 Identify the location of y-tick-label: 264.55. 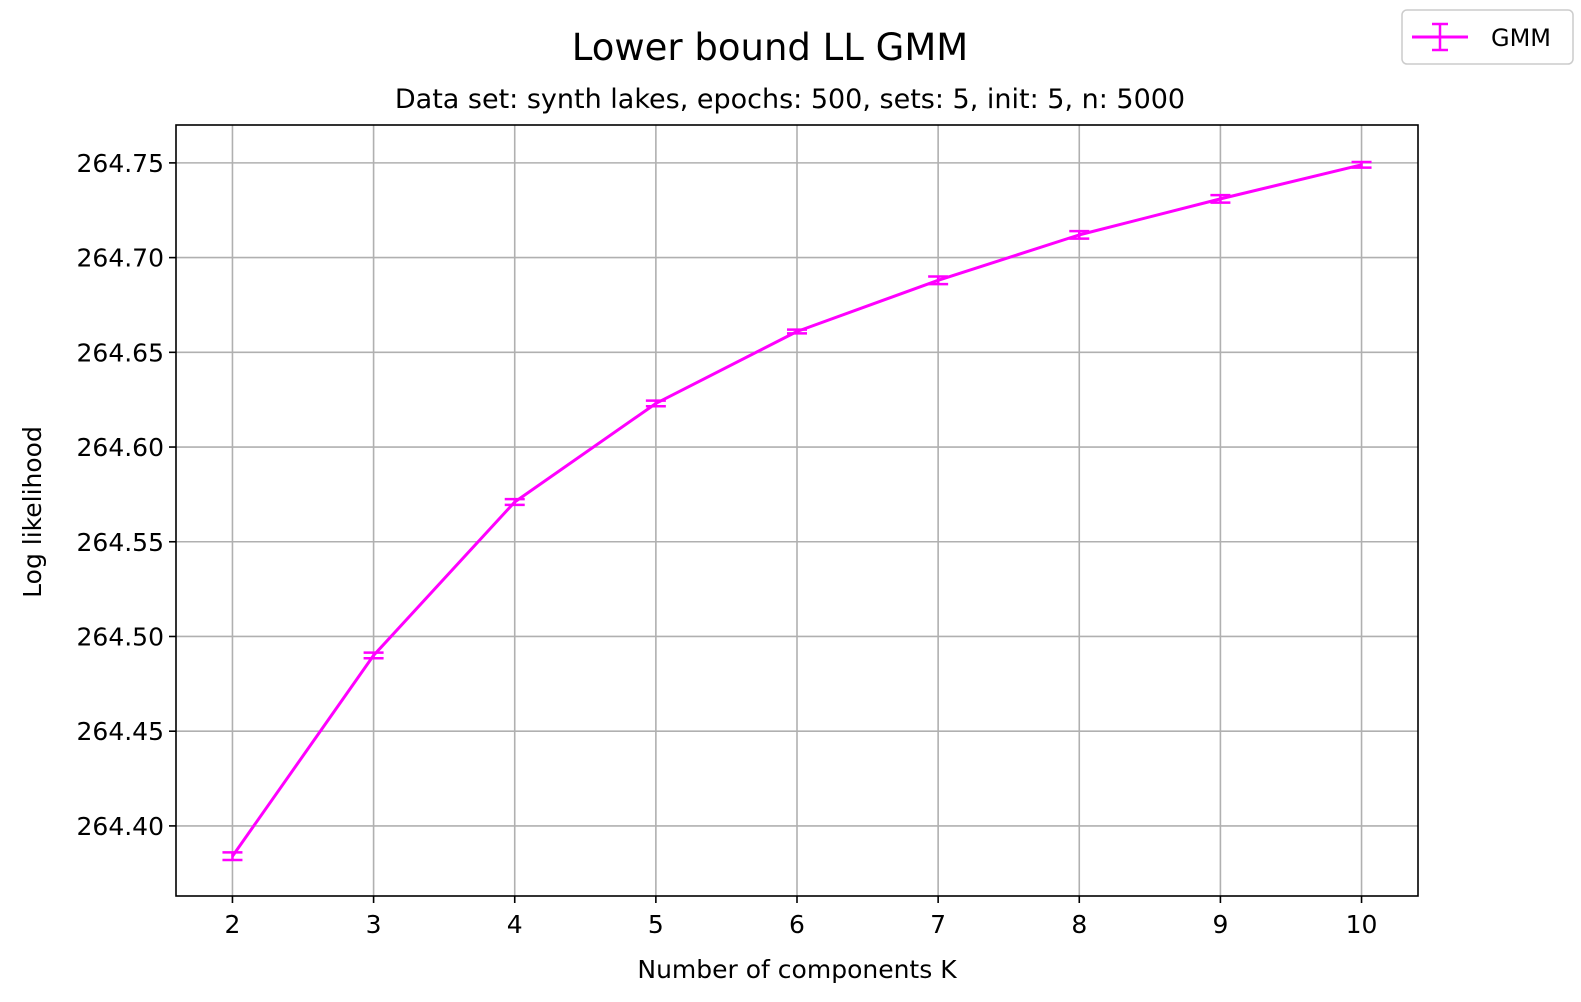
(120, 542).